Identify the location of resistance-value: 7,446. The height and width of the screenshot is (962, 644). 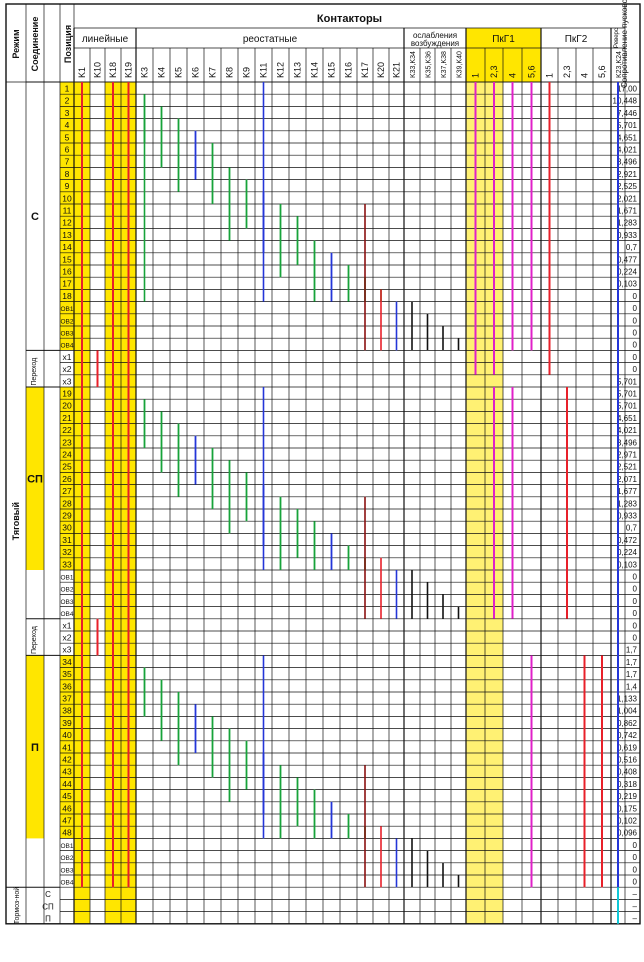
(627, 113).